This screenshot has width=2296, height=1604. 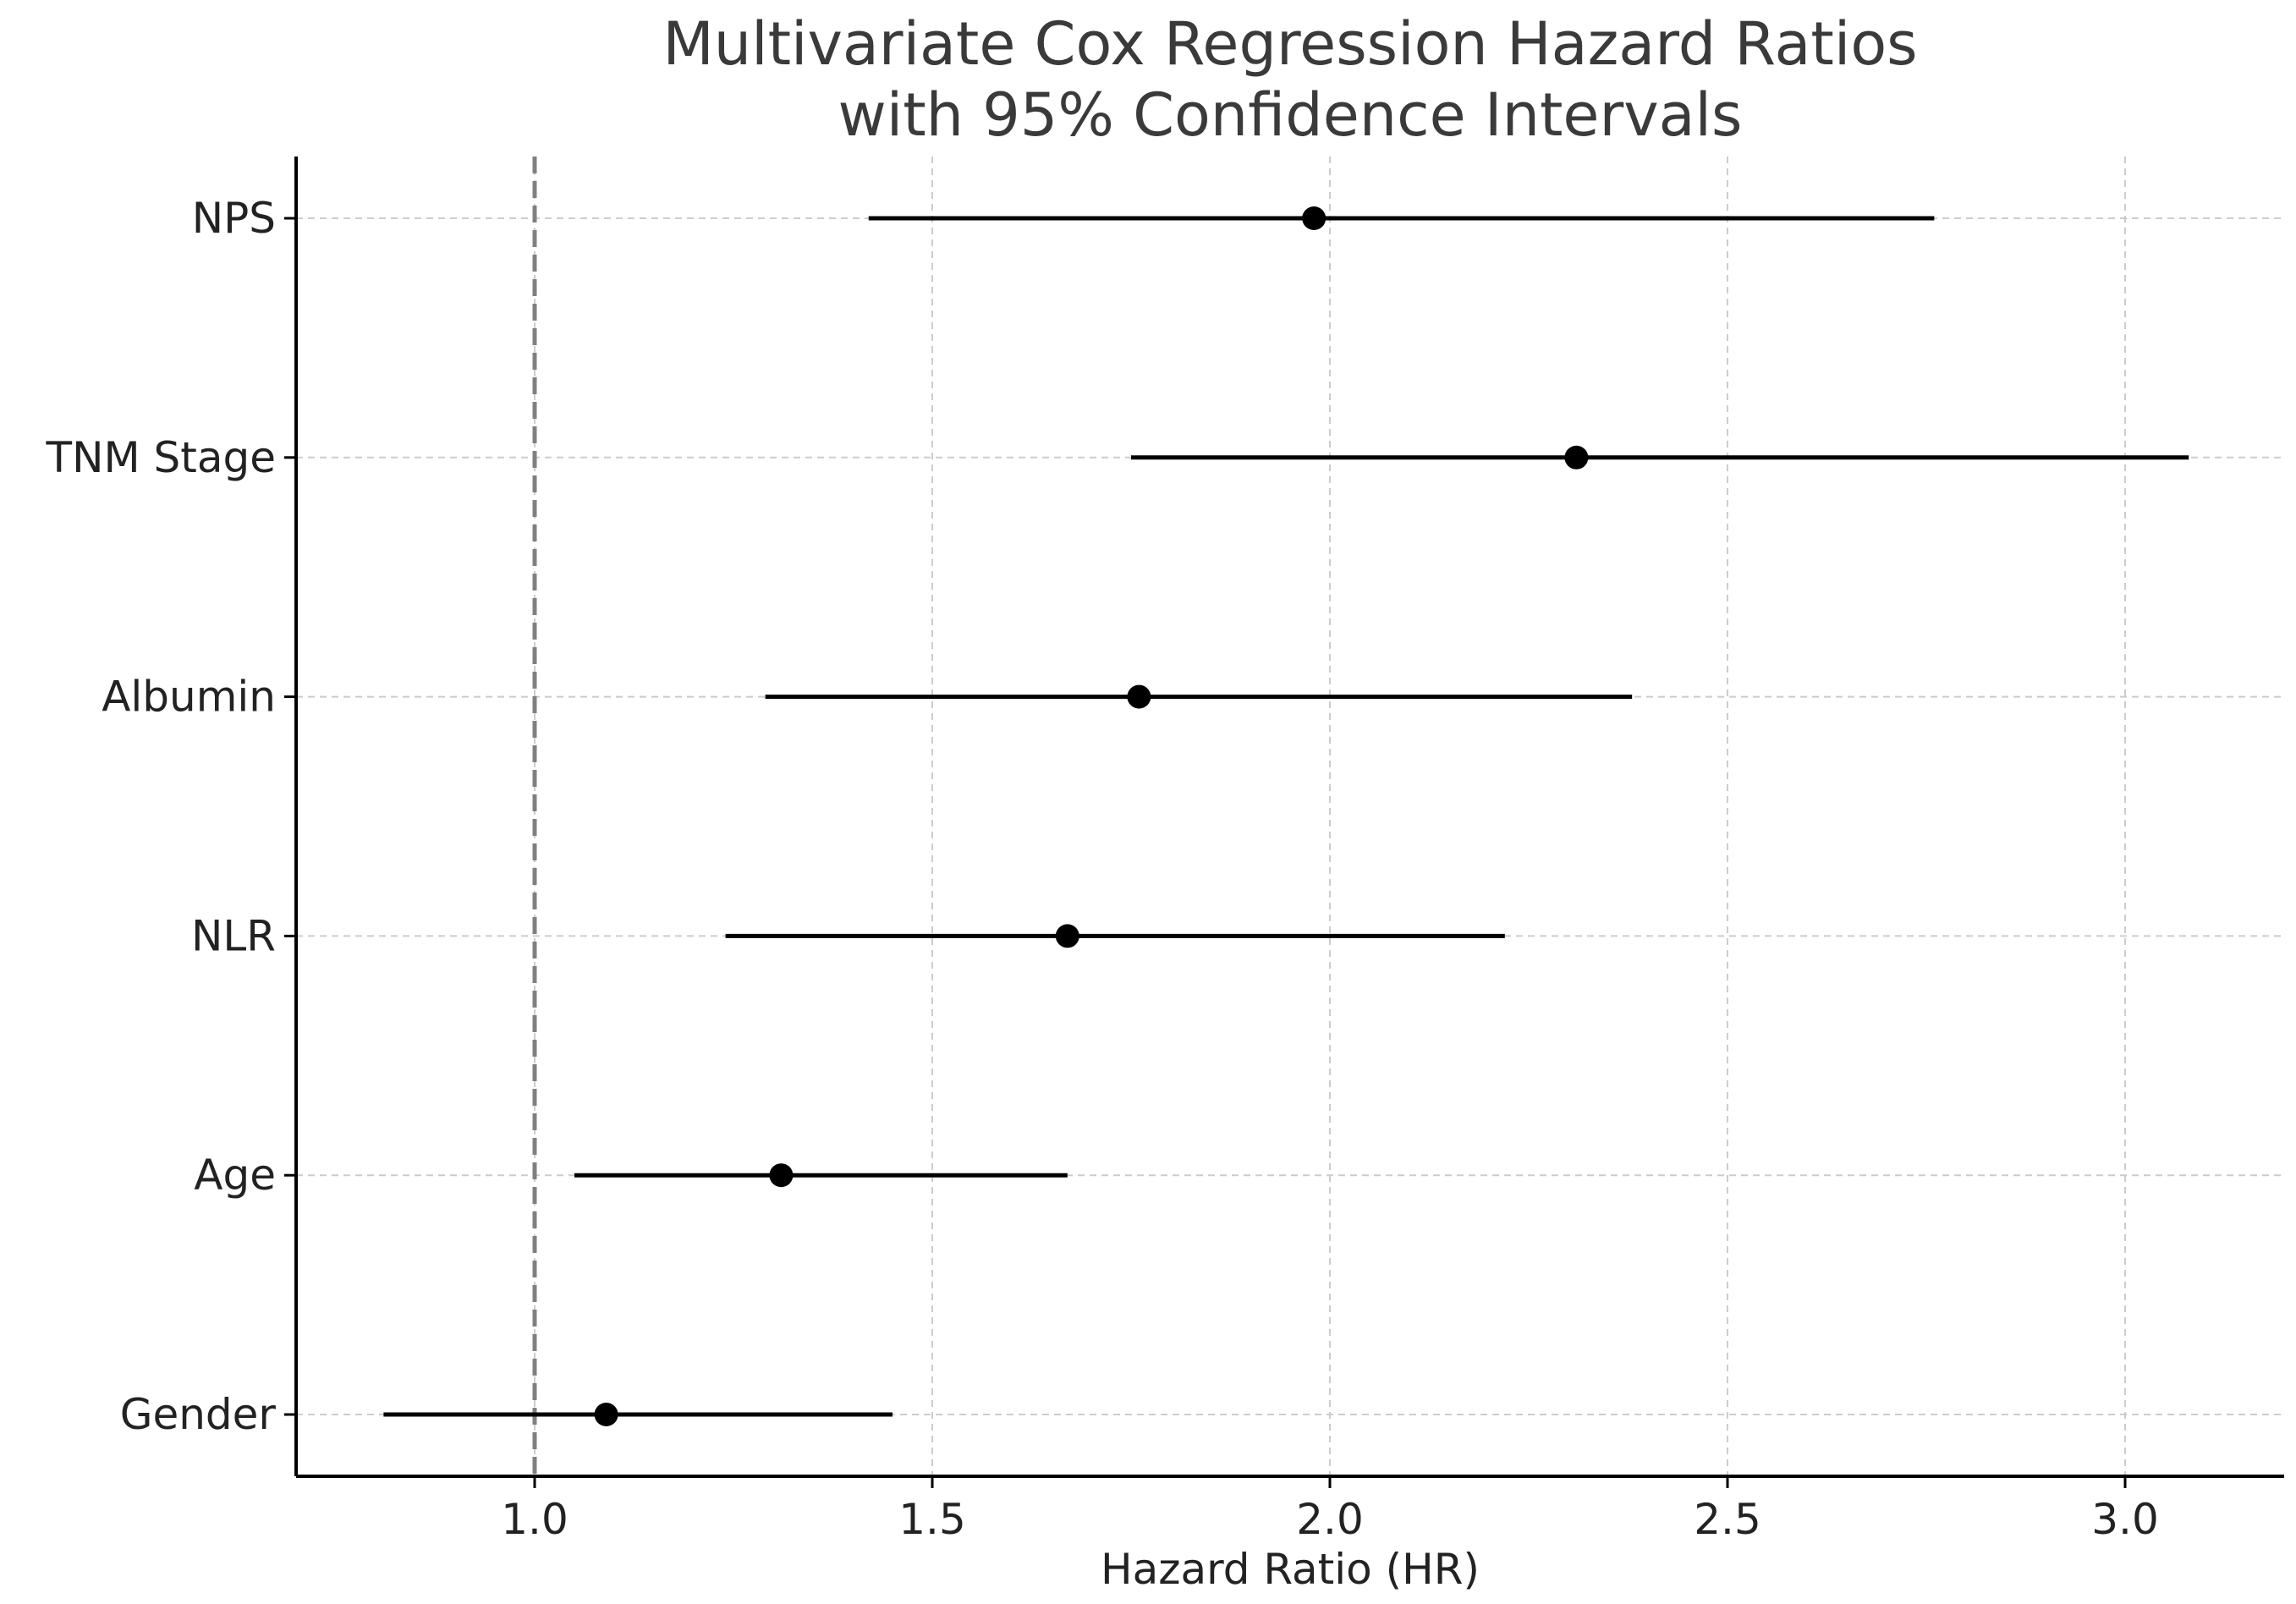 I want to click on y-tick-label: NLR, so click(x=233, y=936).